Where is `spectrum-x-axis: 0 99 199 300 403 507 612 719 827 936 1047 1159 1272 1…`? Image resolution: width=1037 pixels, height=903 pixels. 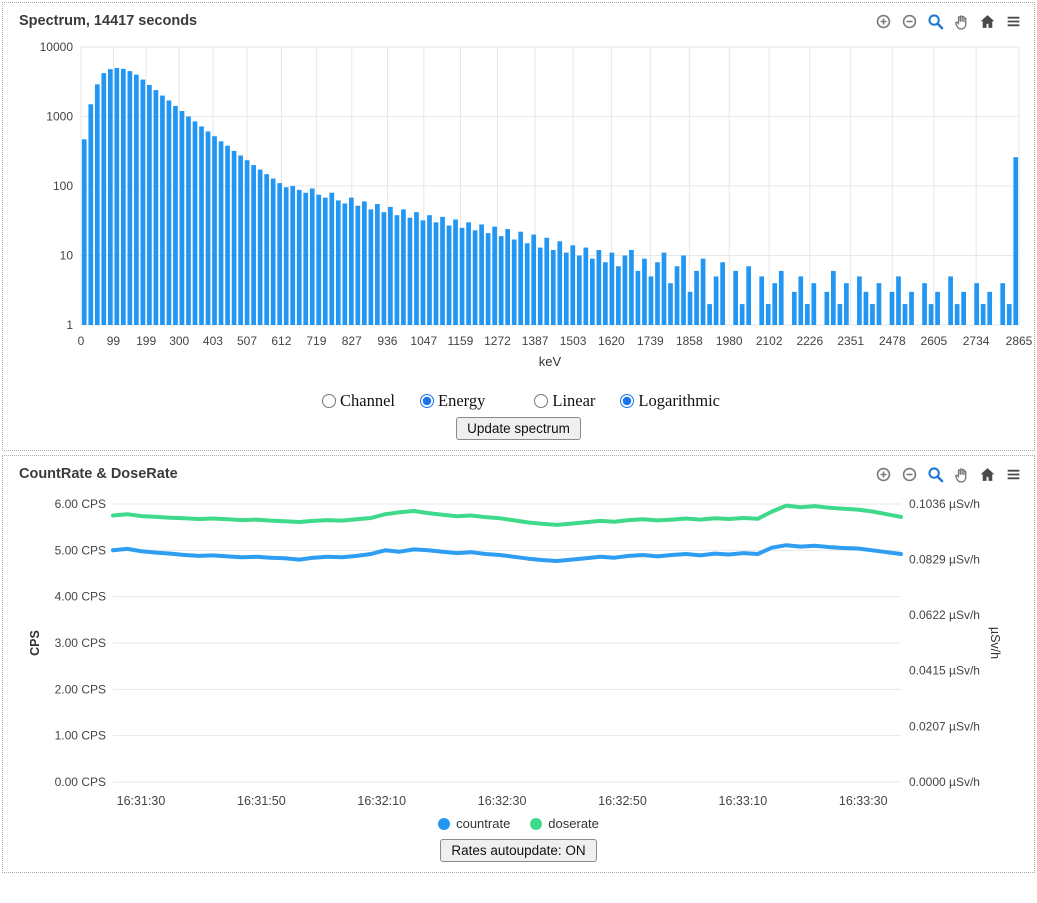 spectrum-x-axis: 0 99 199 300 403 507 612 719 827 936 1047 1159 1272 1… is located at coordinates (555, 351).